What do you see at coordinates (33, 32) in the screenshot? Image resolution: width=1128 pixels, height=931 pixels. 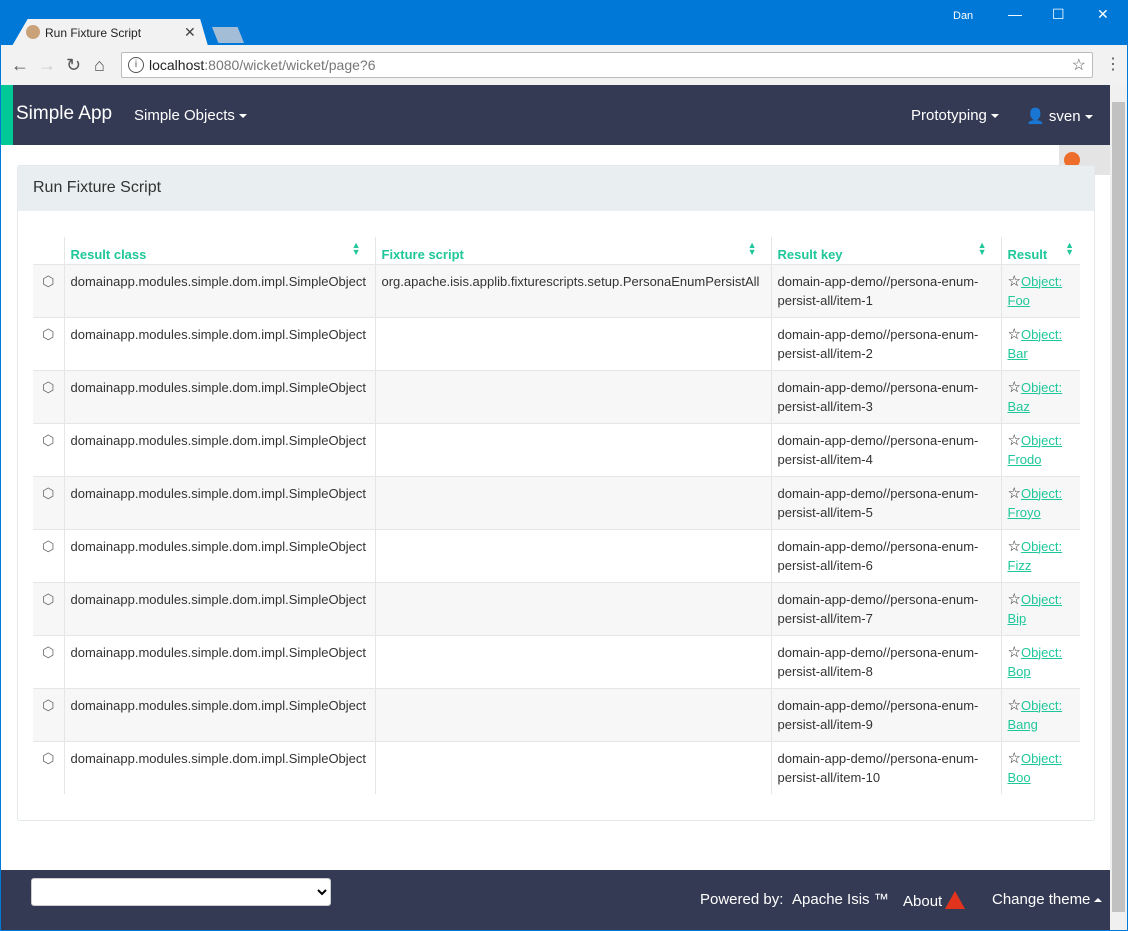 I see `favicon-icon` at bounding box center [33, 32].